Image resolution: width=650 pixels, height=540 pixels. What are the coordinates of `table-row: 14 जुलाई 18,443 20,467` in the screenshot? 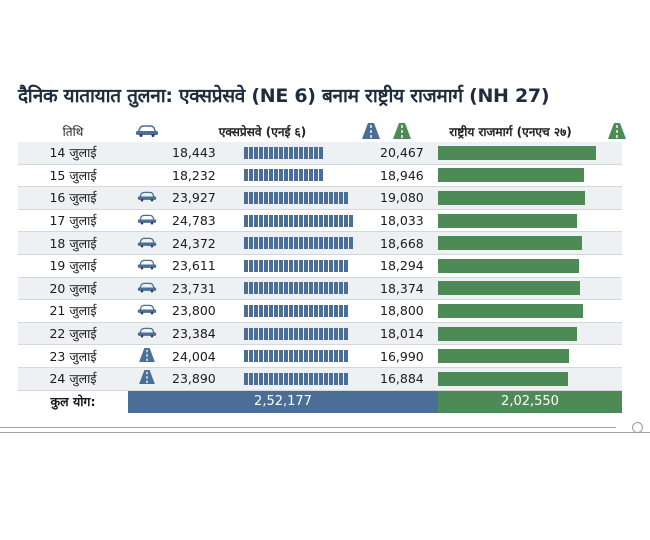 It's located at (320, 153).